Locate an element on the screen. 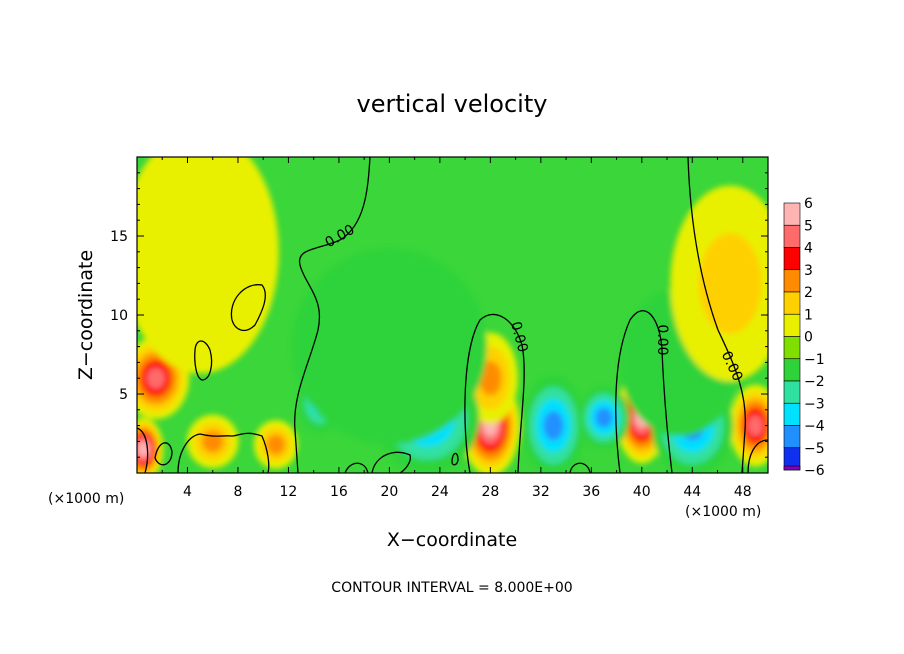 This screenshot has height=654, width=904. x-unit-right: (×1000 m) is located at coordinates (723, 512).